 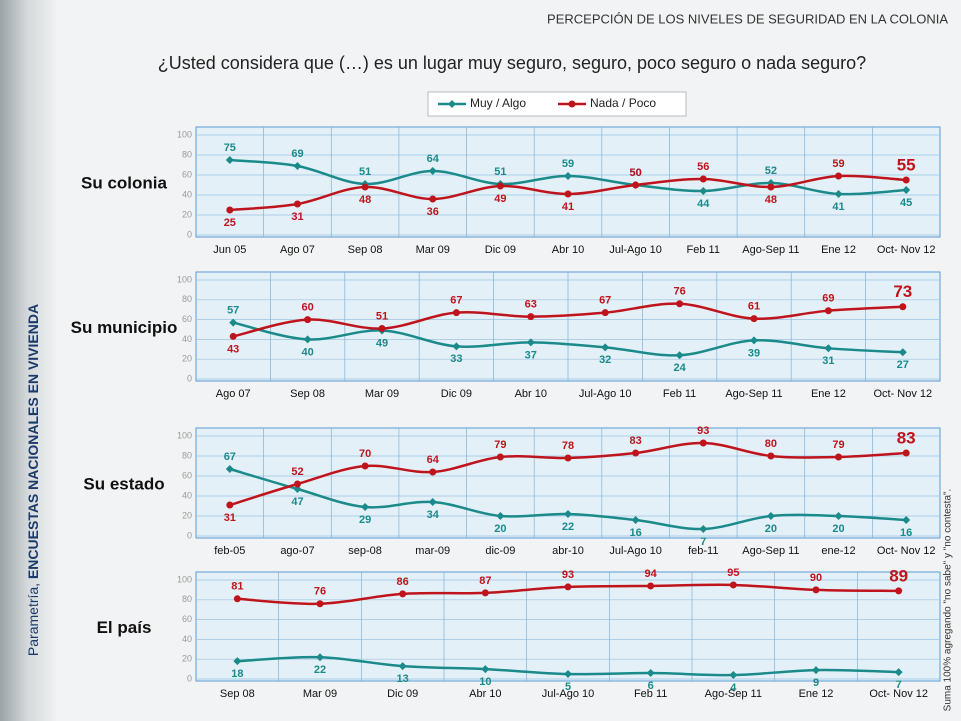 What do you see at coordinates (233, 394) in the screenshot?
I see `x-tick-label: Ago 07` at bounding box center [233, 394].